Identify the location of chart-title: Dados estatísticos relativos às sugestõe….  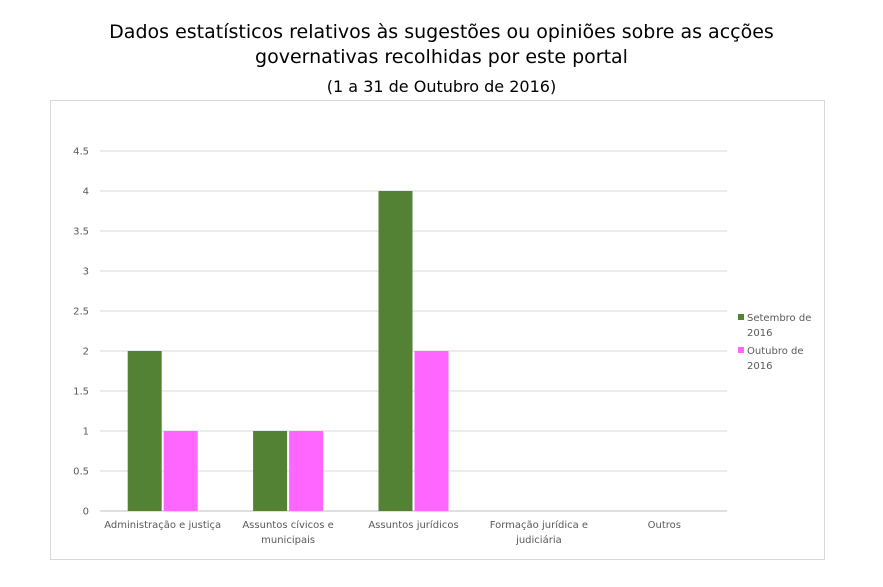
(441, 45).